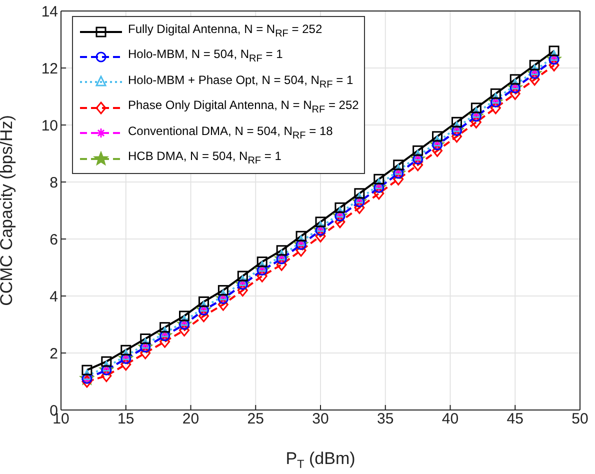 Image resolution: width=595 pixels, height=474 pixels. I want to click on x-tick-label: 15, so click(126, 419).